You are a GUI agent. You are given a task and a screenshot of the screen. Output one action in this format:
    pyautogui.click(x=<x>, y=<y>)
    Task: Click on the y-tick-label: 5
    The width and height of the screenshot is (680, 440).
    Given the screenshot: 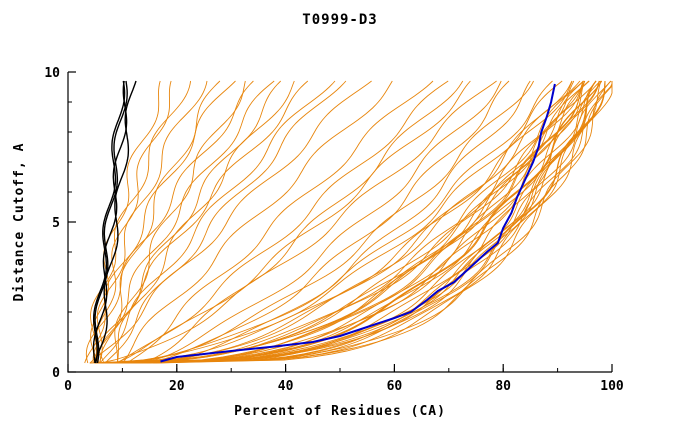 What is the action you would take?
    pyautogui.click(x=56, y=223)
    